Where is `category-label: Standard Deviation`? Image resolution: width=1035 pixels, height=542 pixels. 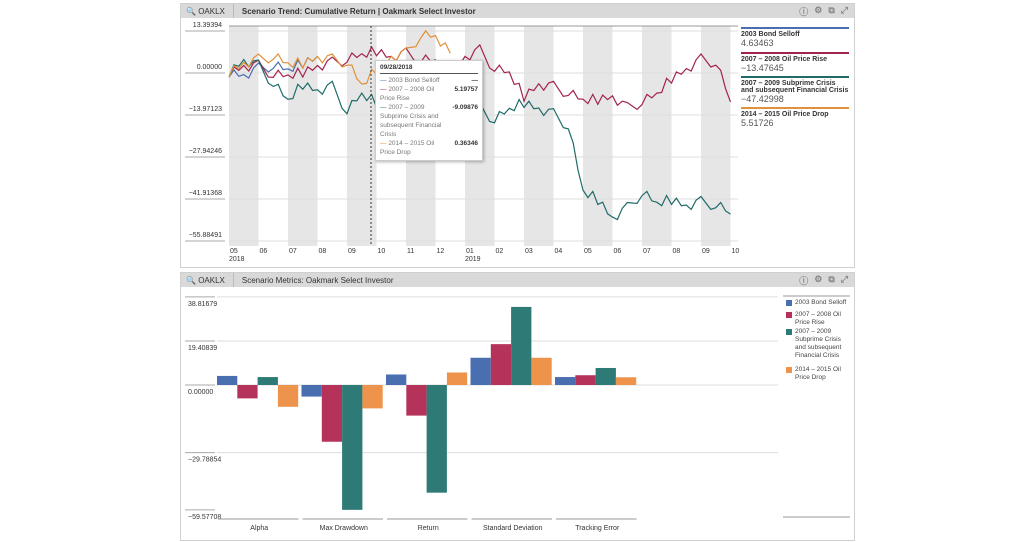
category-label: Standard Deviation is located at coordinates (513, 528).